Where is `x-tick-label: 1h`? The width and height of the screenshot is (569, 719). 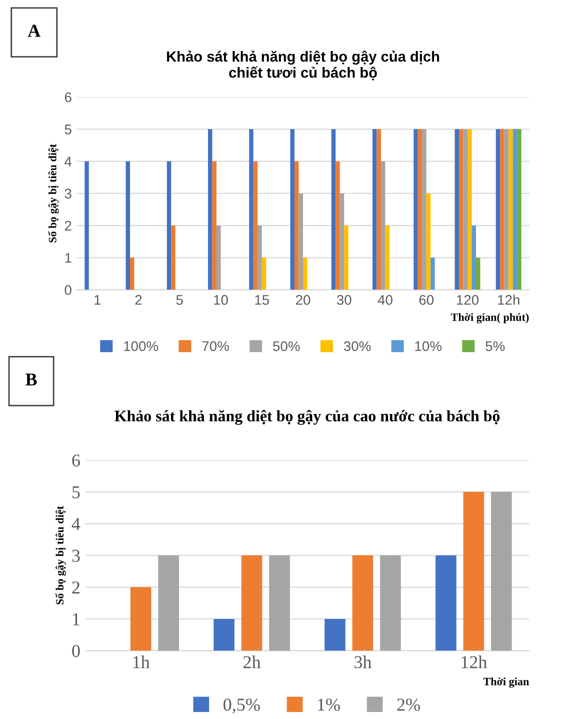 x-tick-label: 1h is located at coordinates (141, 662).